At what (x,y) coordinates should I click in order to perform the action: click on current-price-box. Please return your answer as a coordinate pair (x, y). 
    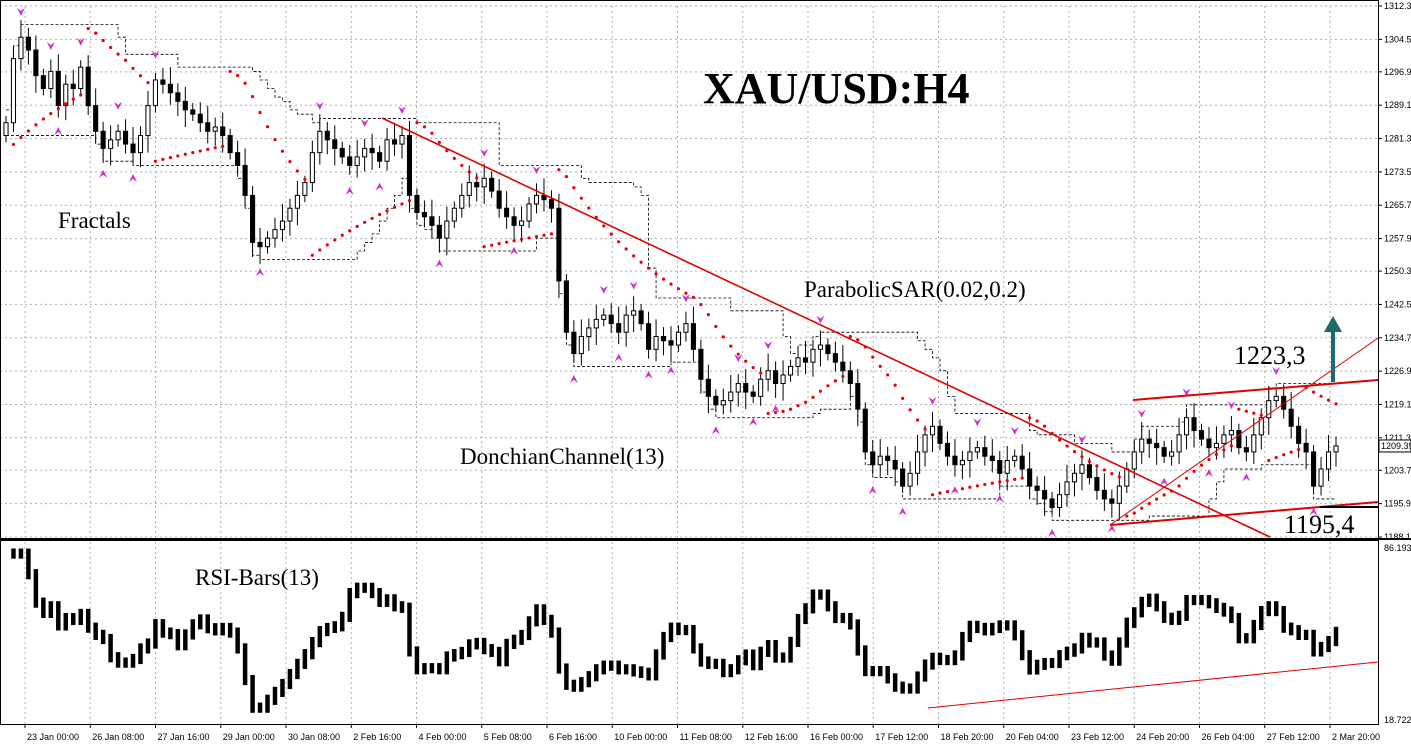
    Looking at the image, I should click on (1394, 446).